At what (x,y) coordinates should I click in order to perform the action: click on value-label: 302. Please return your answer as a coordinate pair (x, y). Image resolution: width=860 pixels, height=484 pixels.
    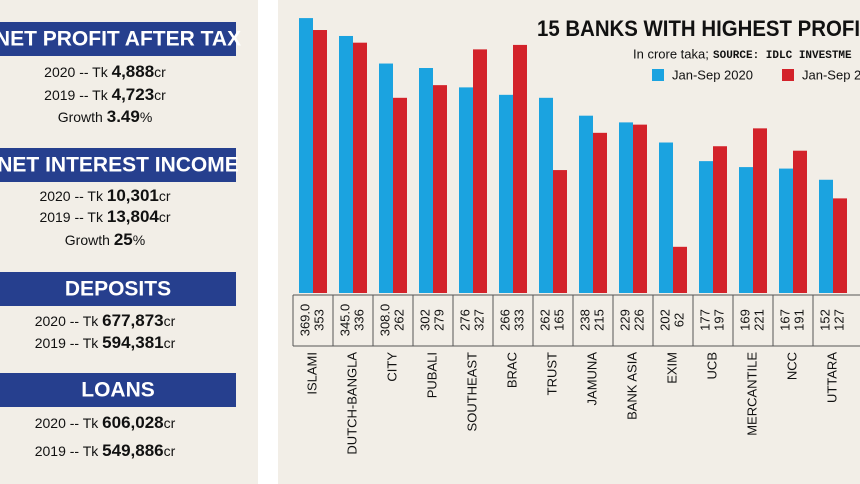
    Looking at the image, I should click on (424, 320).